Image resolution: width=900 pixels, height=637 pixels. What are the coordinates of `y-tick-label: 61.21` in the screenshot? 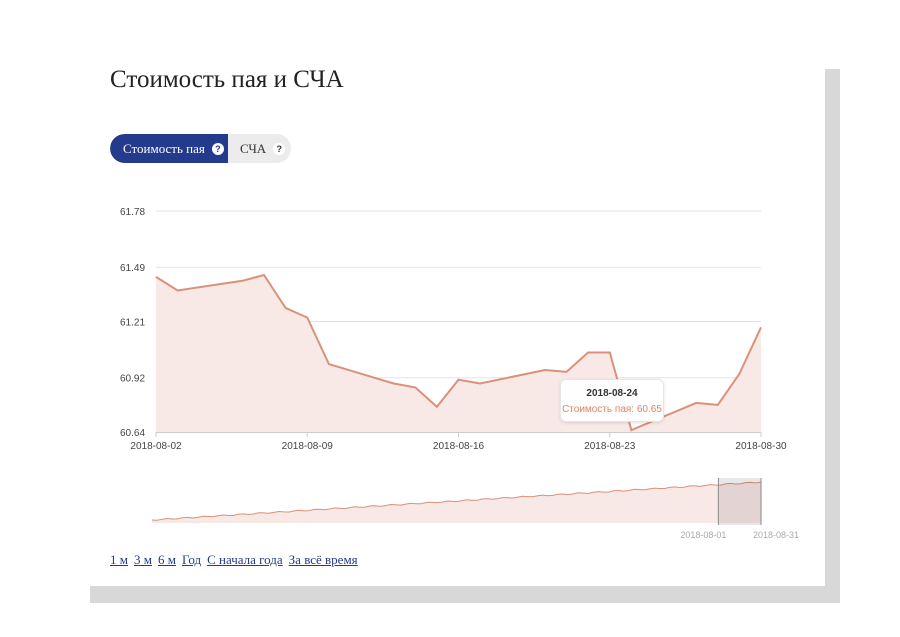 It's located at (132, 323).